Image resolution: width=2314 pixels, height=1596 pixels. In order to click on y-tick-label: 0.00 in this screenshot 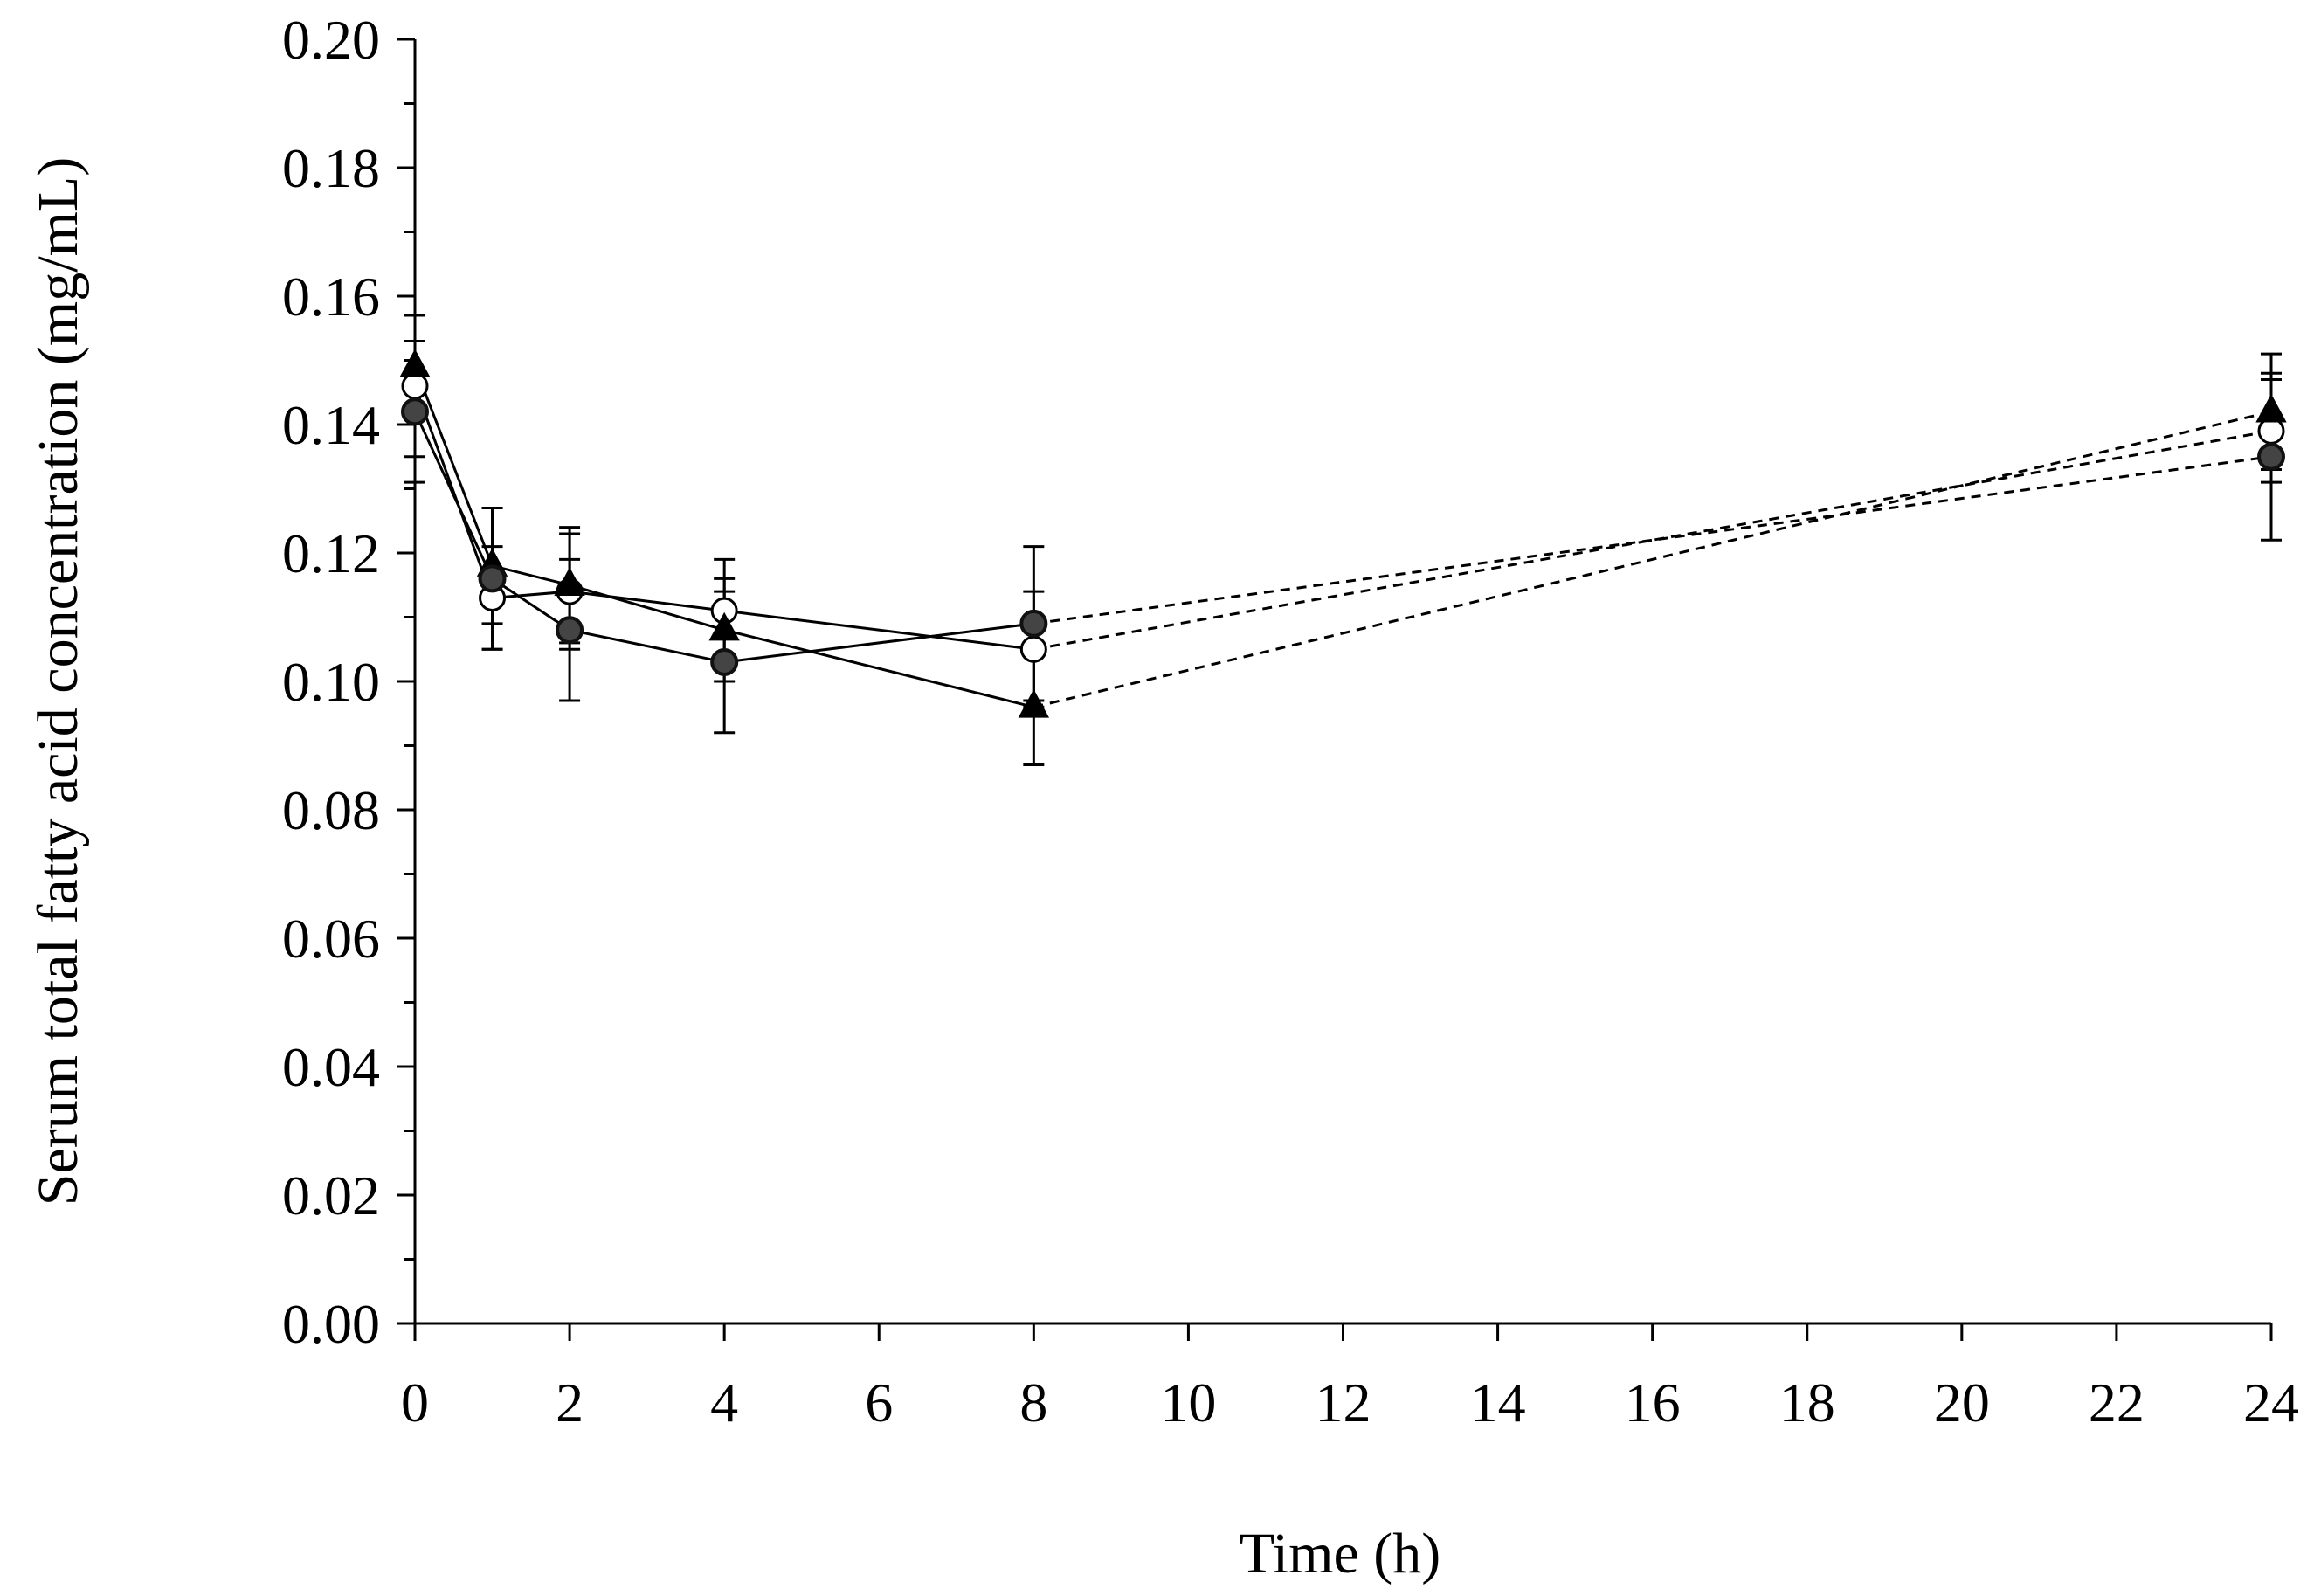, I will do `click(331, 1324)`.